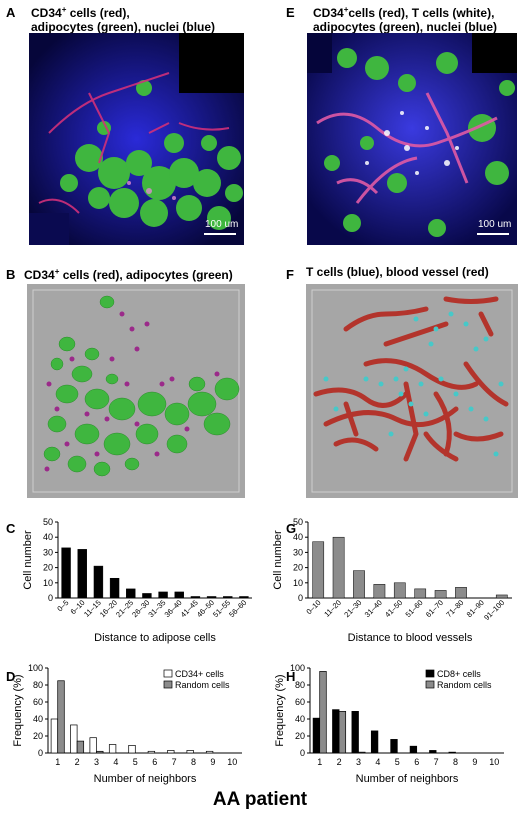  What do you see at coordinates (300, 736) in the screenshot?
I see `y-tick-label-h: 20` at bounding box center [300, 736].